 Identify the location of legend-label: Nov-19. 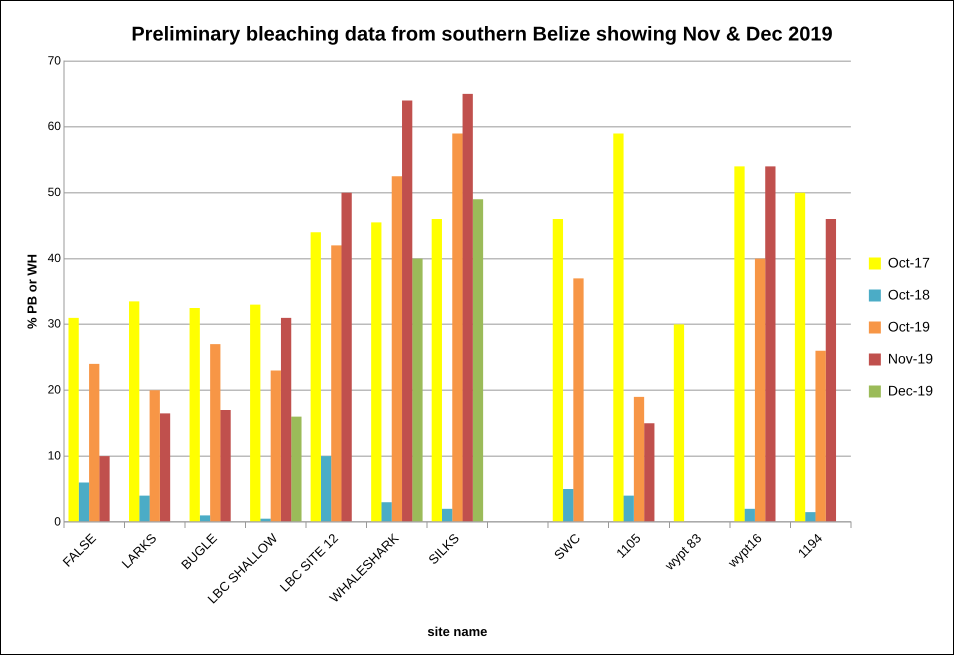
(911, 358).